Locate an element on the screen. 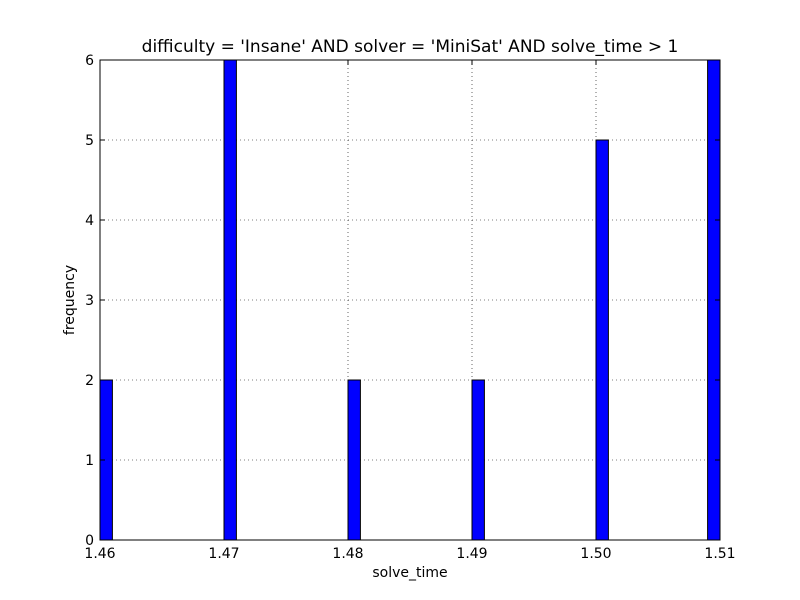  x-tick-label: 1.47 is located at coordinates (223, 554).